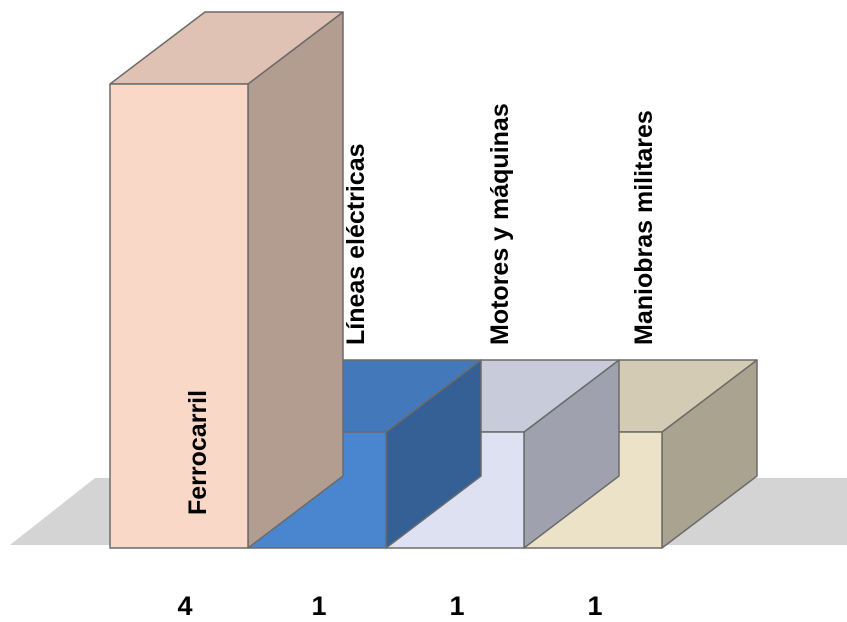 This screenshot has width=847, height=622. I want to click on bar-ferrocarril-front, so click(179, 316).